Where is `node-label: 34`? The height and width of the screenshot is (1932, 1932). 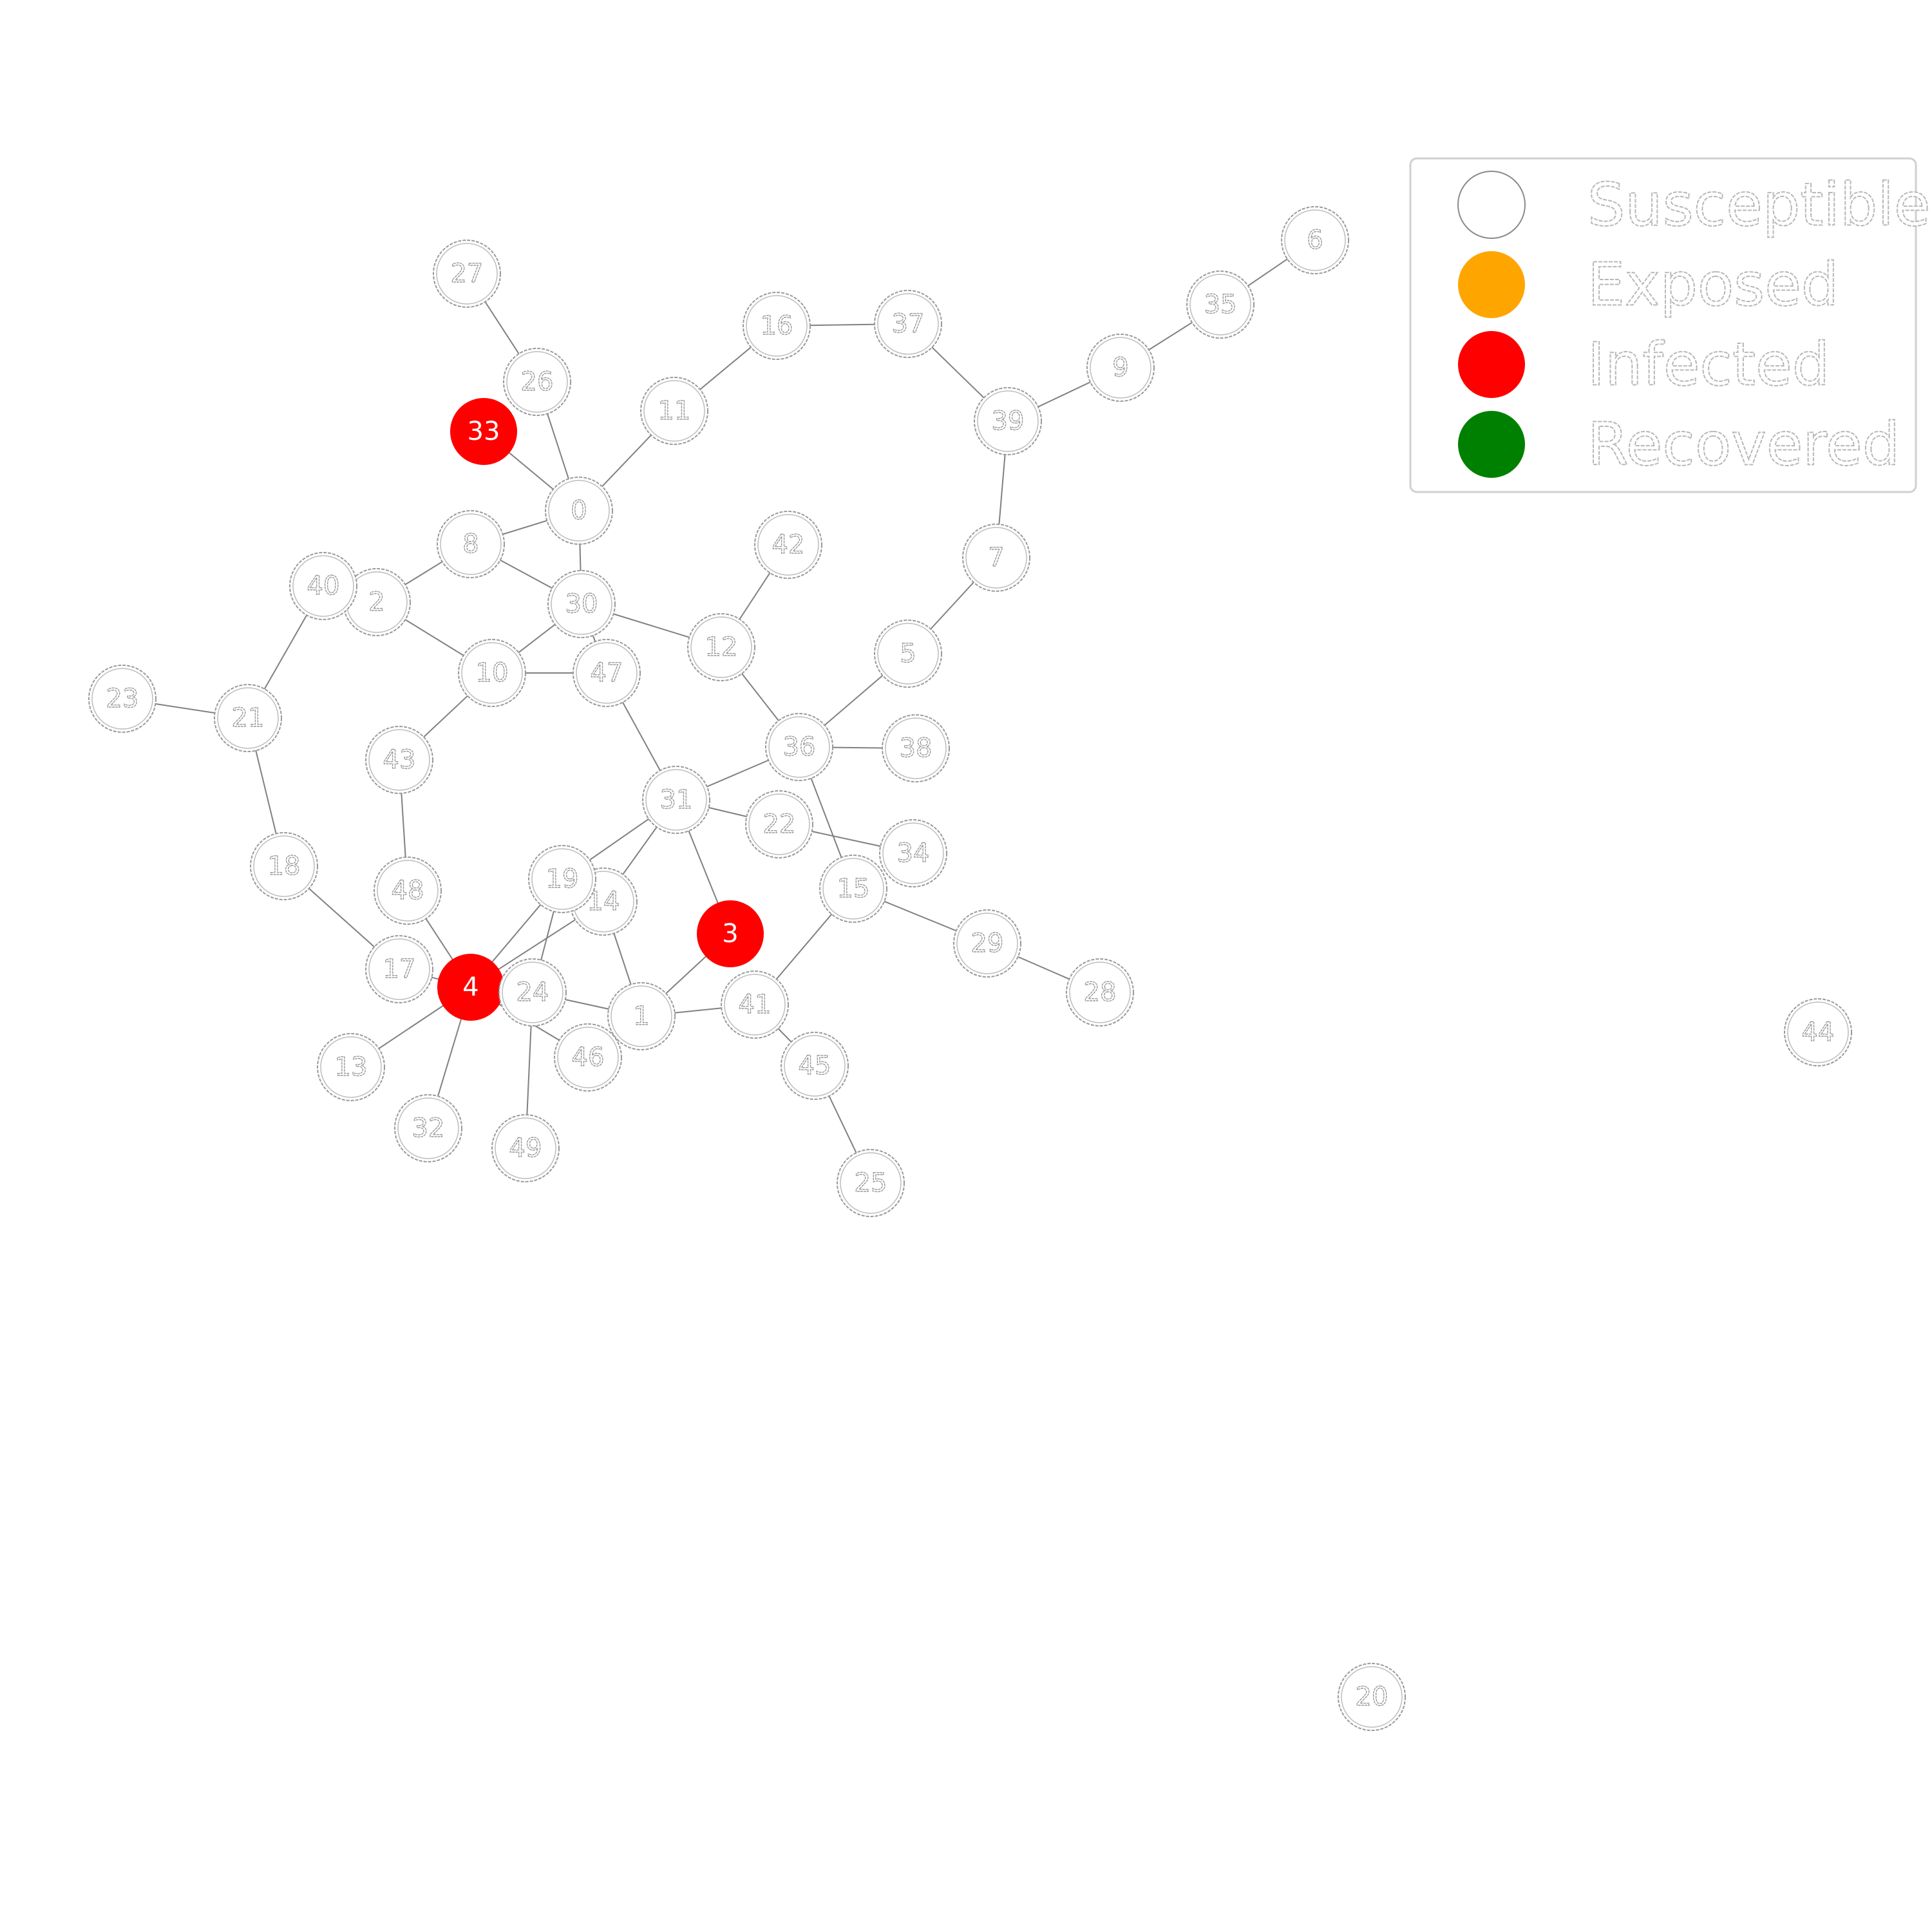 node-label: 34 is located at coordinates (913, 853).